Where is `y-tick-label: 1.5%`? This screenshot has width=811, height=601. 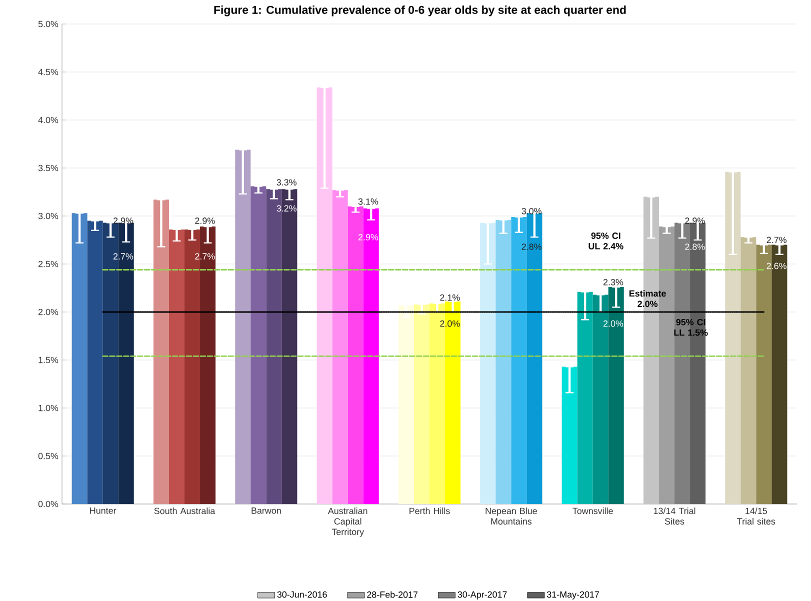 y-tick-label: 1.5% is located at coordinates (48, 360).